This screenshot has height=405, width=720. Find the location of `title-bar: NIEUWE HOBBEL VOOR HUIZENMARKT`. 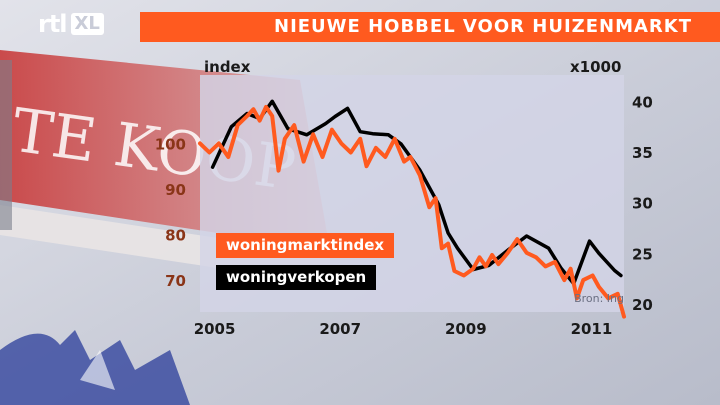

title-bar: NIEUWE HOBBEL VOOR HUIZENMARKT is located at coordinates (430, 27).